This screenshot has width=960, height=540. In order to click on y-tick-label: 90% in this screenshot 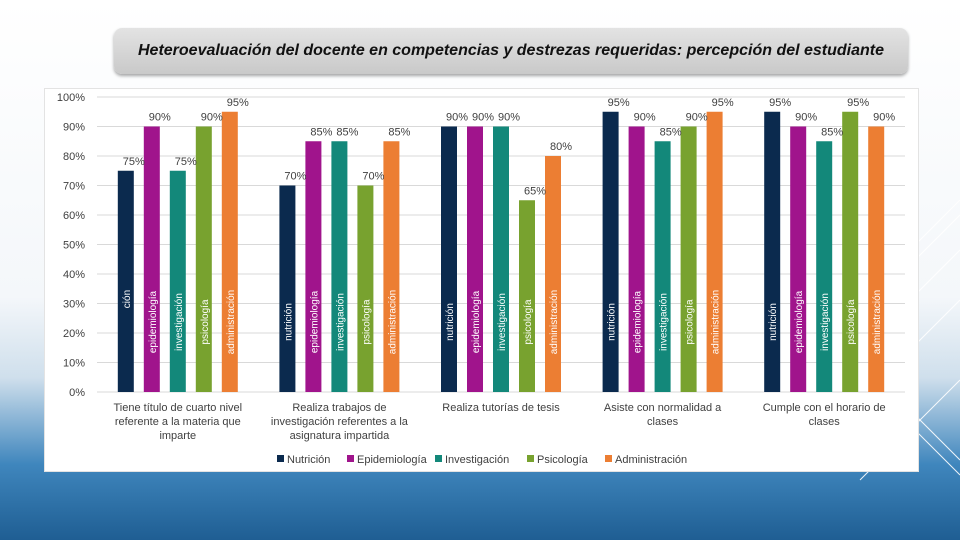, I will do `click(74, 128)`.